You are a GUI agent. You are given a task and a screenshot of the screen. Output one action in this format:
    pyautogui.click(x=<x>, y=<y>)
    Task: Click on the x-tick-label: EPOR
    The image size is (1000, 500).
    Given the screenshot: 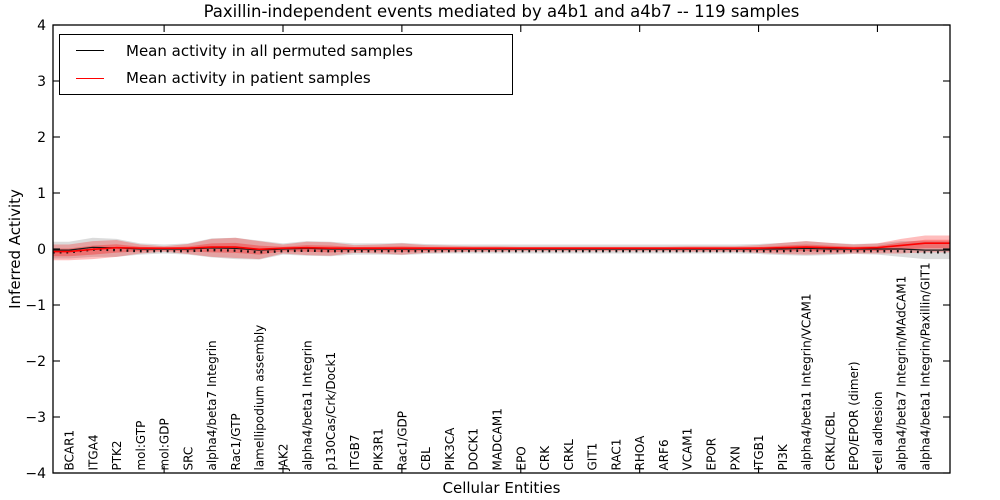 What is the action you would take?
    pyautogui.click(x=712, y=454)
    